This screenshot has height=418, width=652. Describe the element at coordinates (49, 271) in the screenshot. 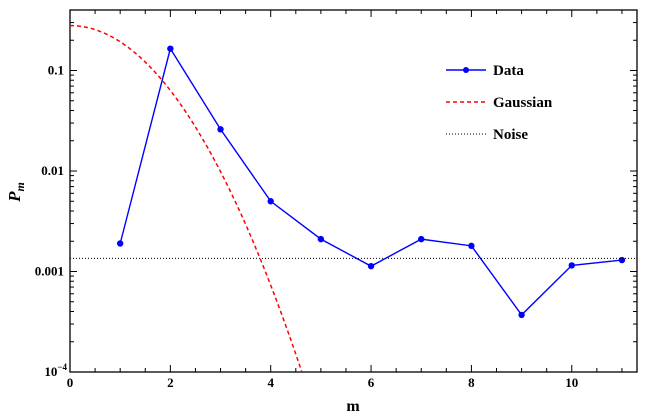

I see `y-tick-label: 0.001` at that location.